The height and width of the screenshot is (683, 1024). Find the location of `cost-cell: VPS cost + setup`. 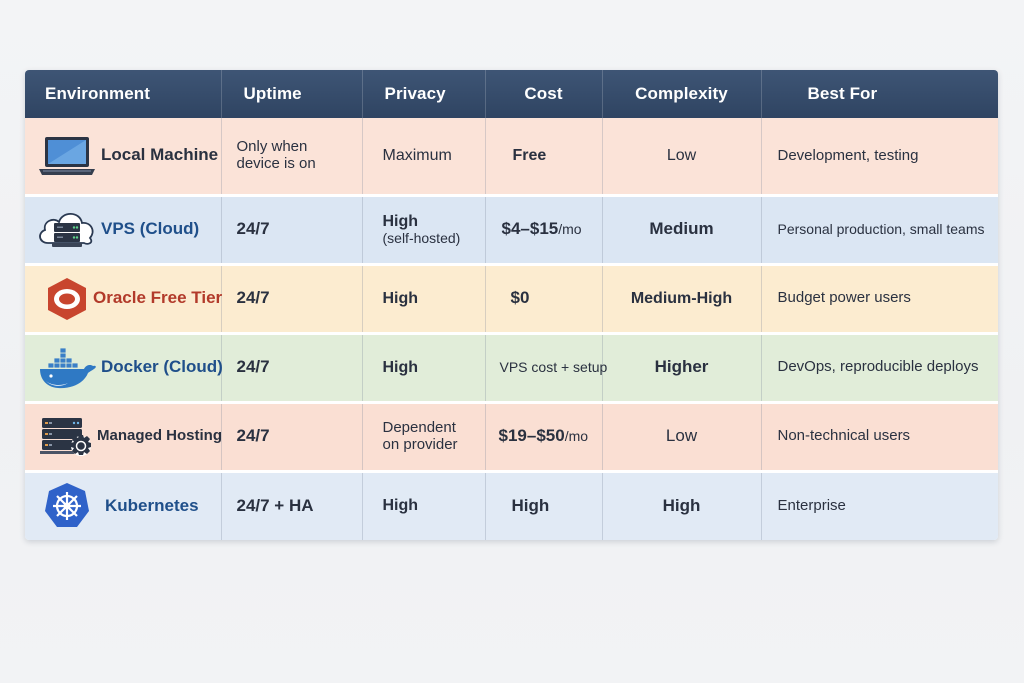

cost-cell: VPS cost + setup is located at coordinates (546, 367).